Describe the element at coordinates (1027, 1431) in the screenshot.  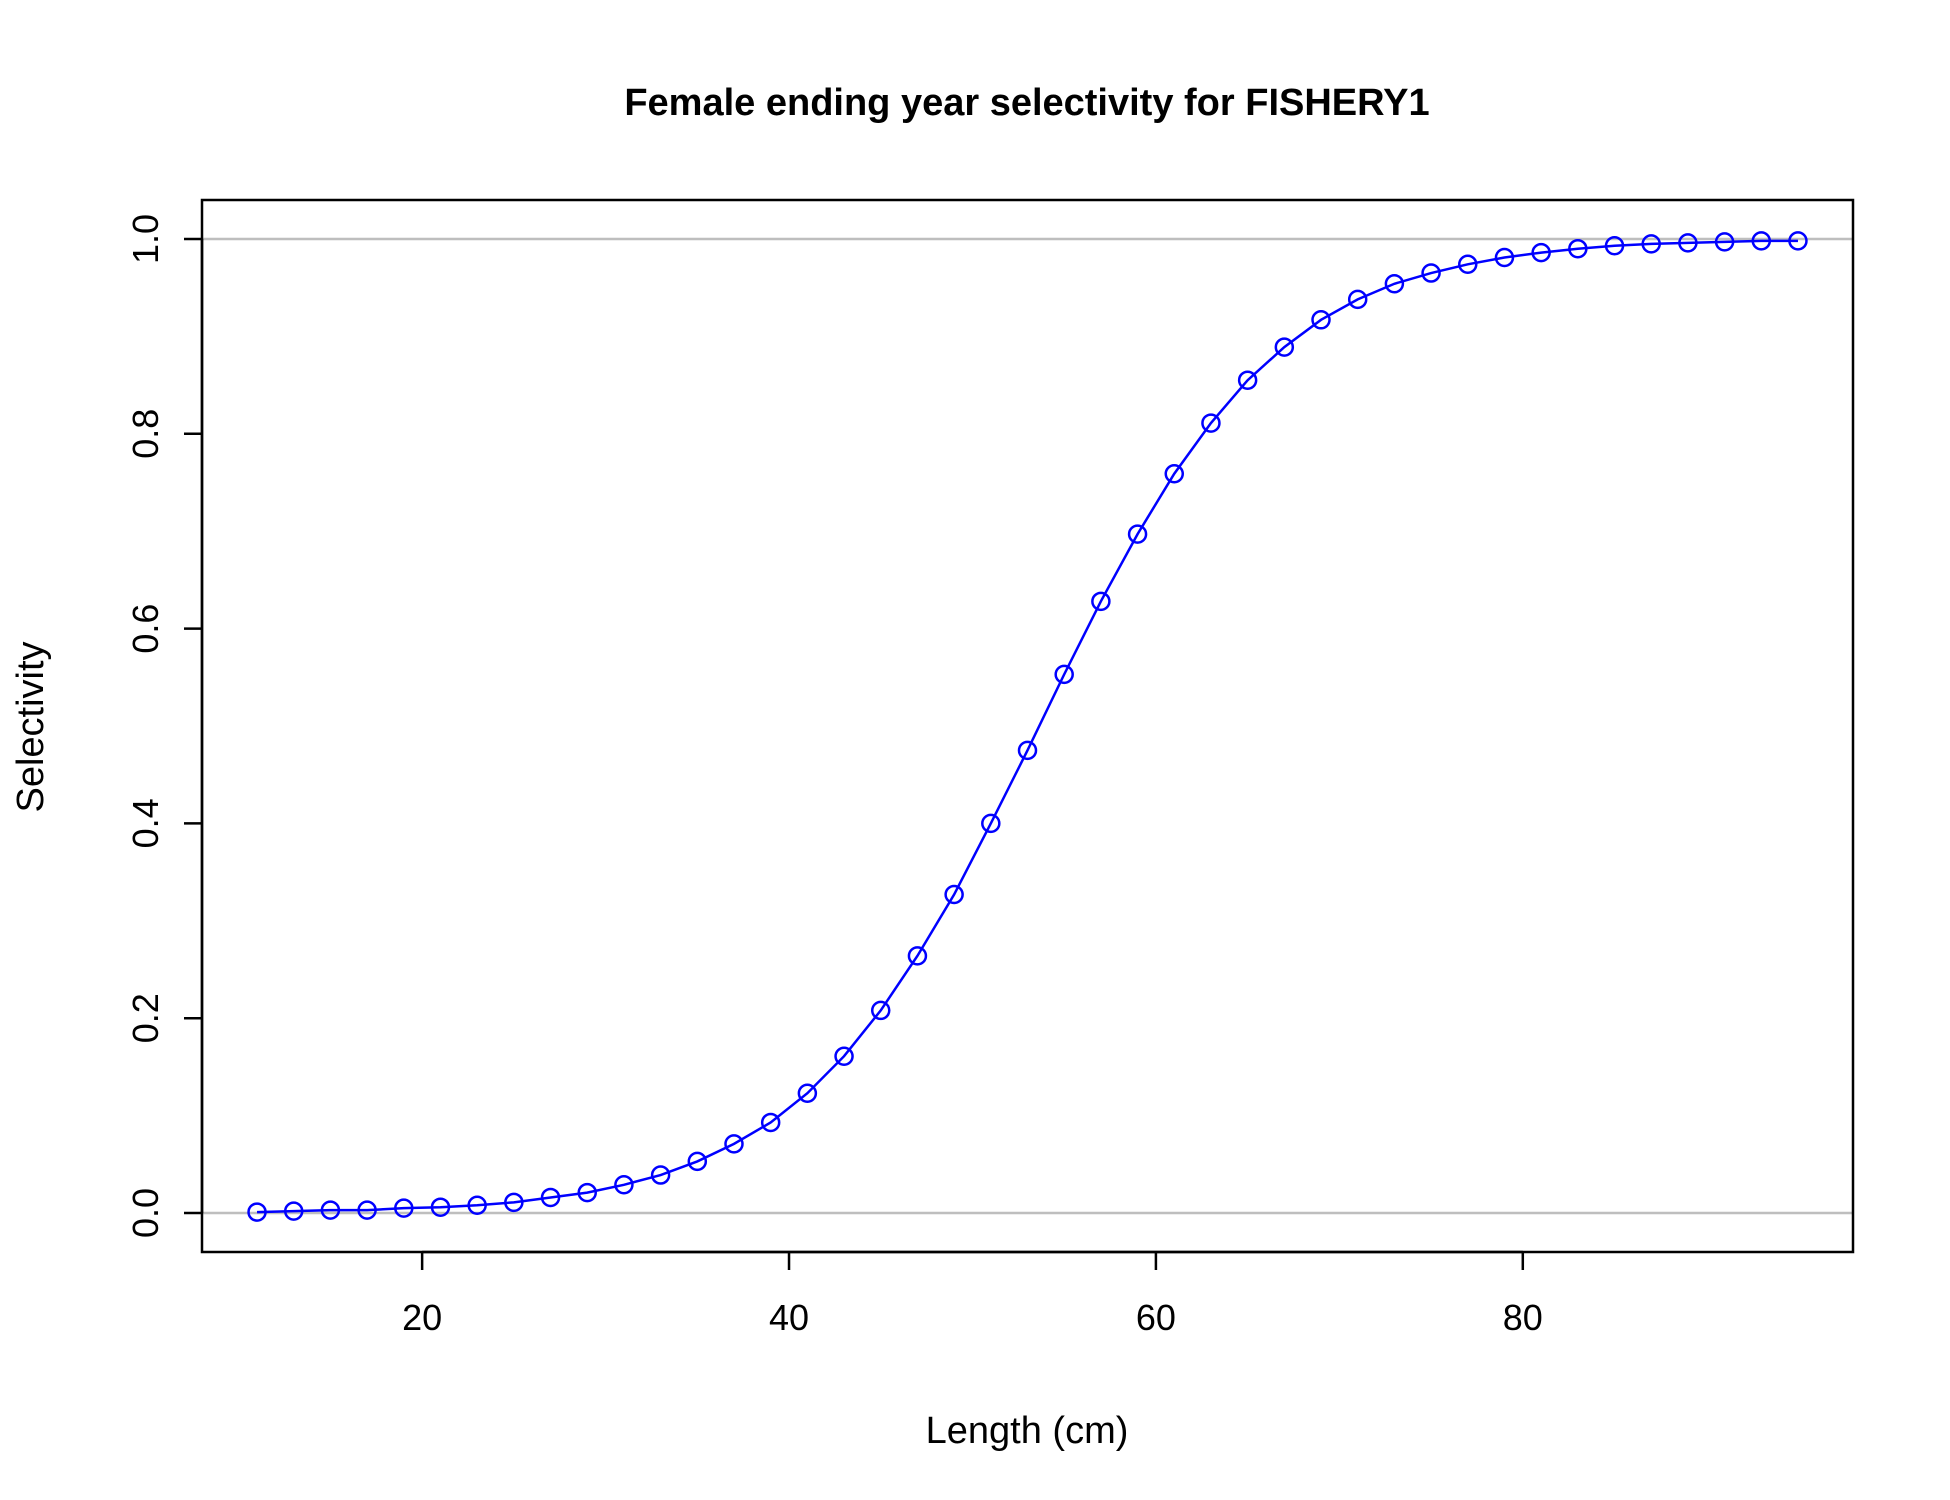
I see `x-axis-label: Length (cm)` at that location.